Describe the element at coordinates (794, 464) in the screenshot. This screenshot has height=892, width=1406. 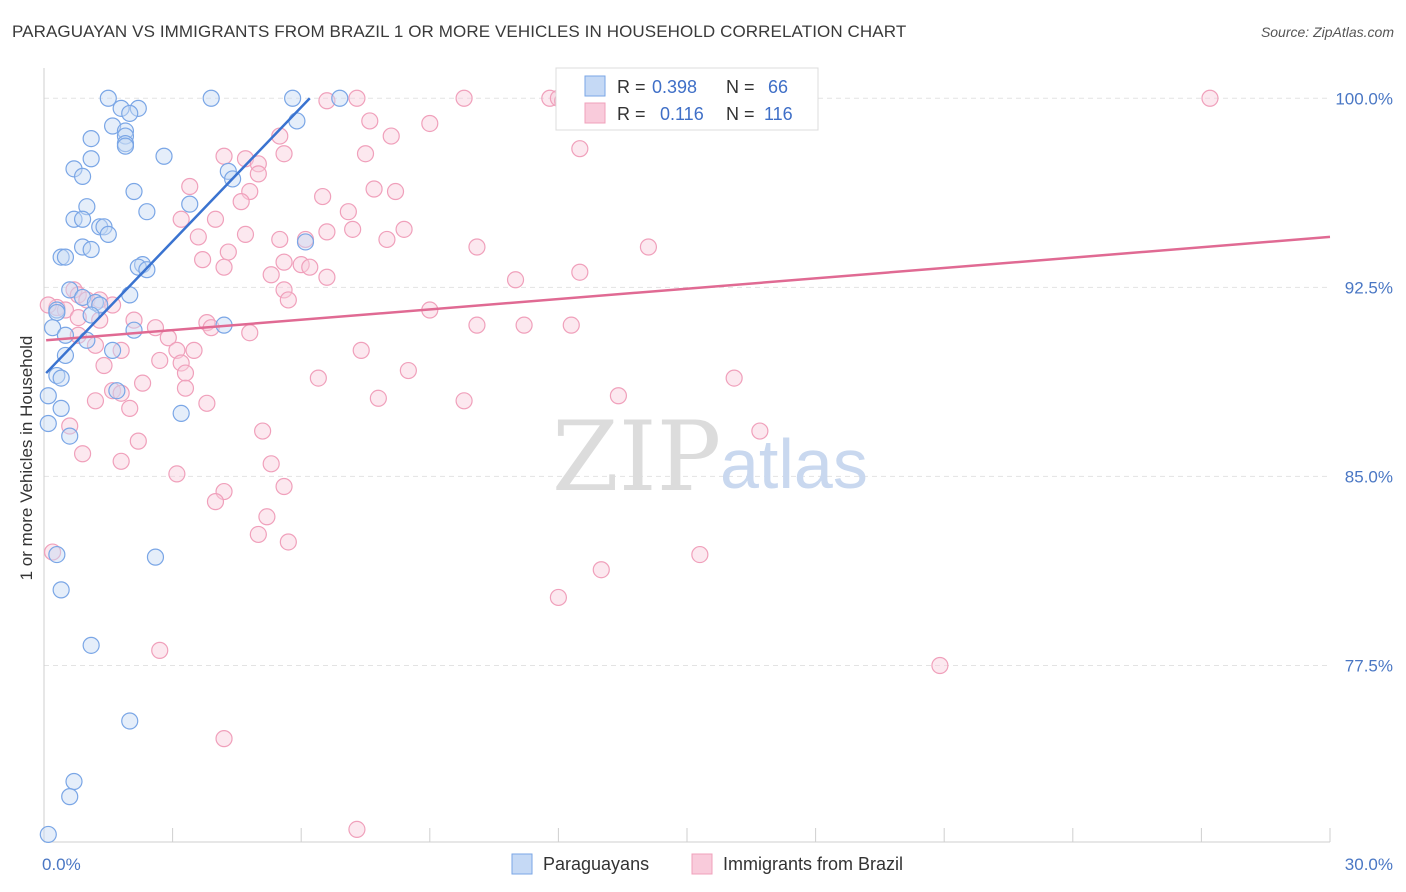
I see `watermark-atlas: atlas` at that location.